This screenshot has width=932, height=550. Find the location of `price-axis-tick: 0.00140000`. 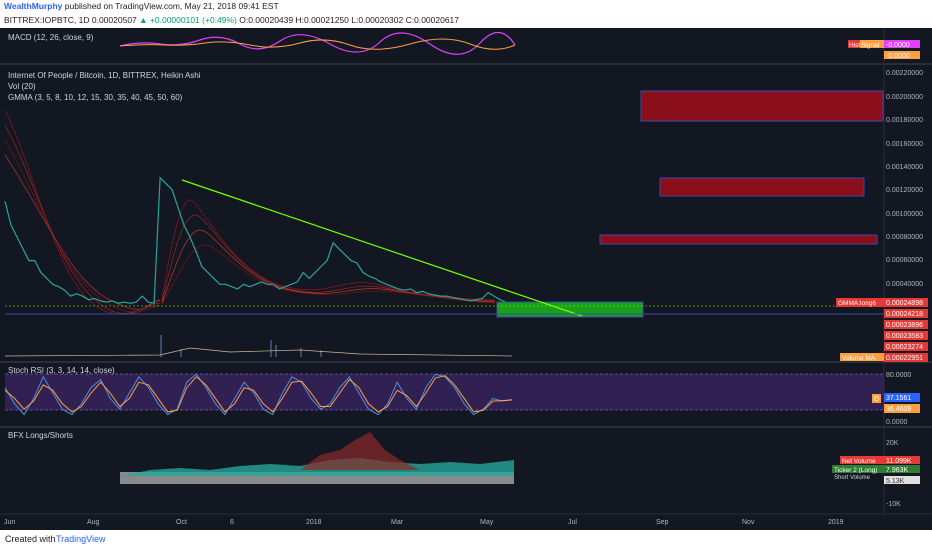

price-axis-tick: 0.00140000 is located at coordinates (904, 167).